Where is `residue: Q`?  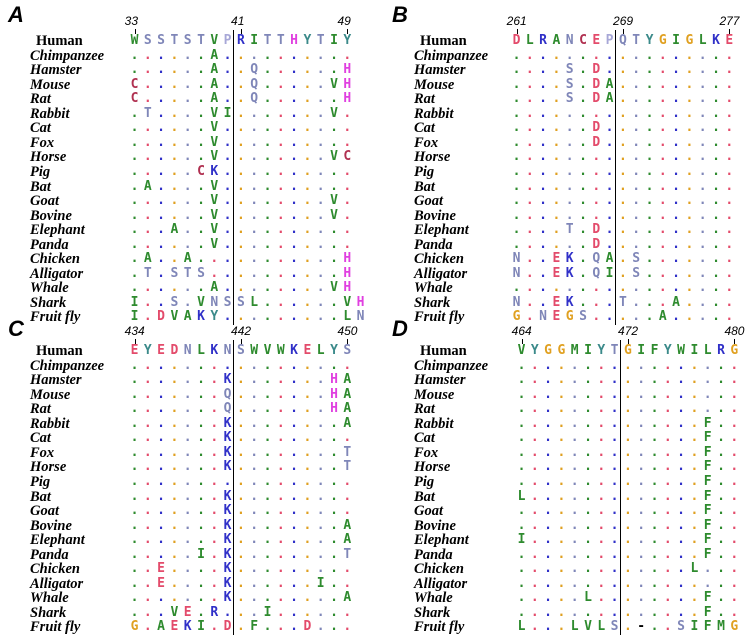 residue: Q is located at coordinates (227, 394).